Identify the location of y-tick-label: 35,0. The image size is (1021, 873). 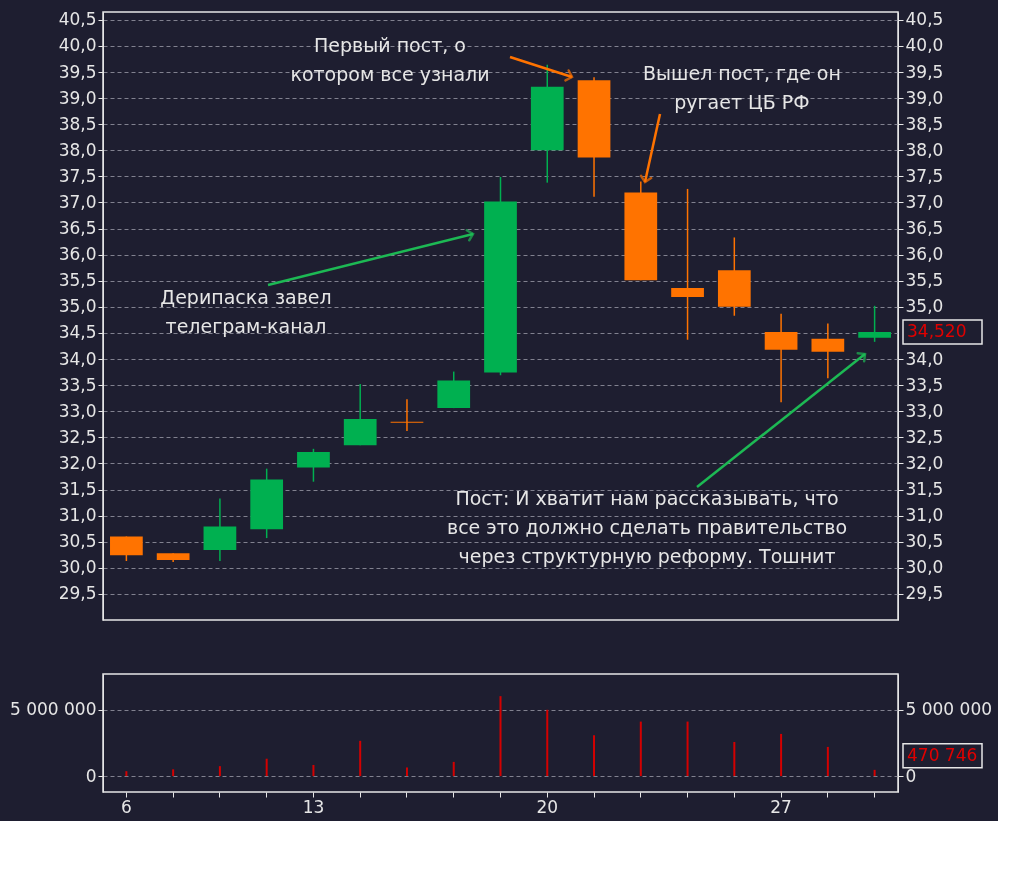
(77, 306).